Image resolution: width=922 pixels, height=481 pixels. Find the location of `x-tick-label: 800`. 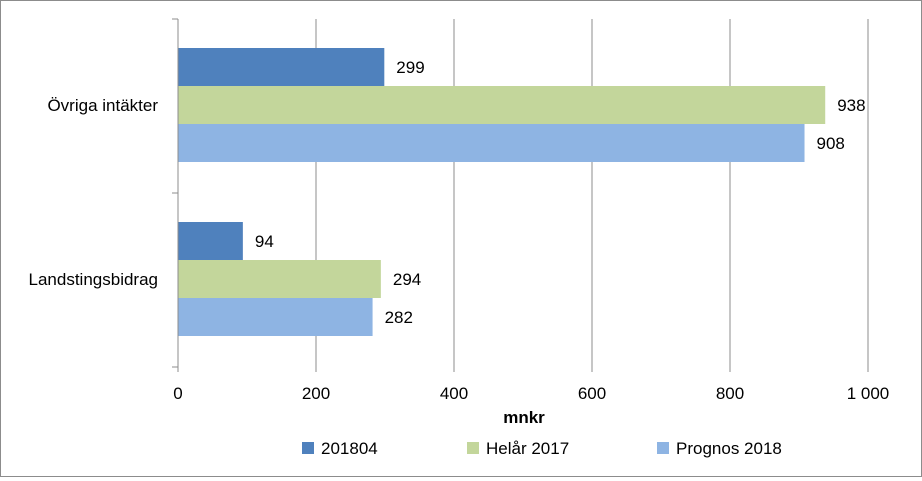

x-tick-label: 800 is located at coordinates (730, 393).